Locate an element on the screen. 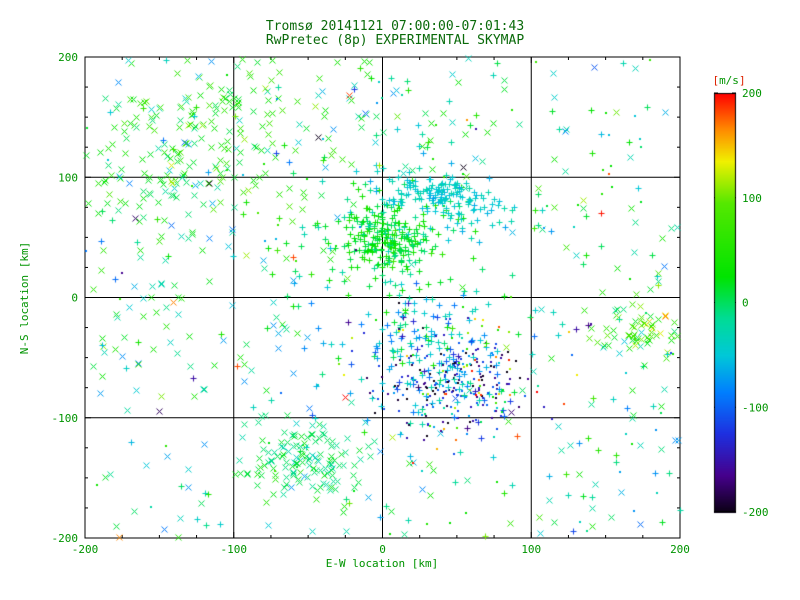 Image resolution: width=800 pixels, height=600 pixels. colorbar-unit-bracket-open: [ is located at coordinates (716, 80).